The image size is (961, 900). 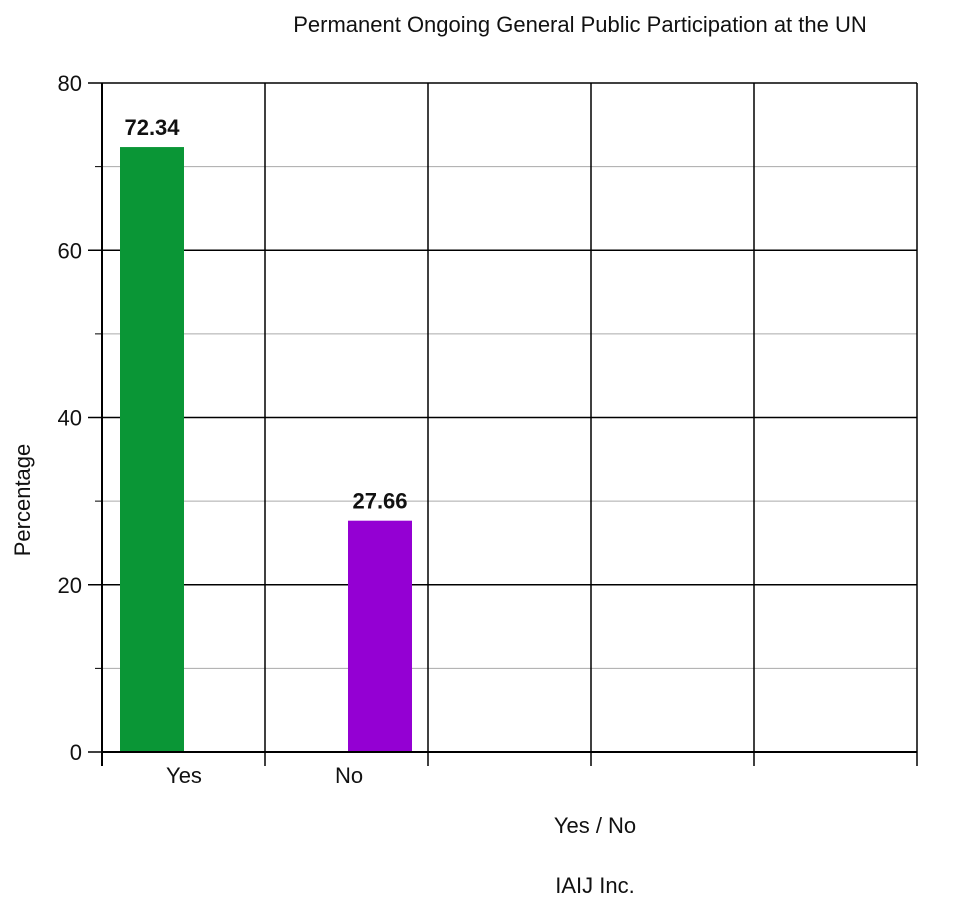 What do you see at coordinates (594, 885) in the screenshot?
I see `footer-credit: IAIJ Inc.` at bounding box center [594, 885].